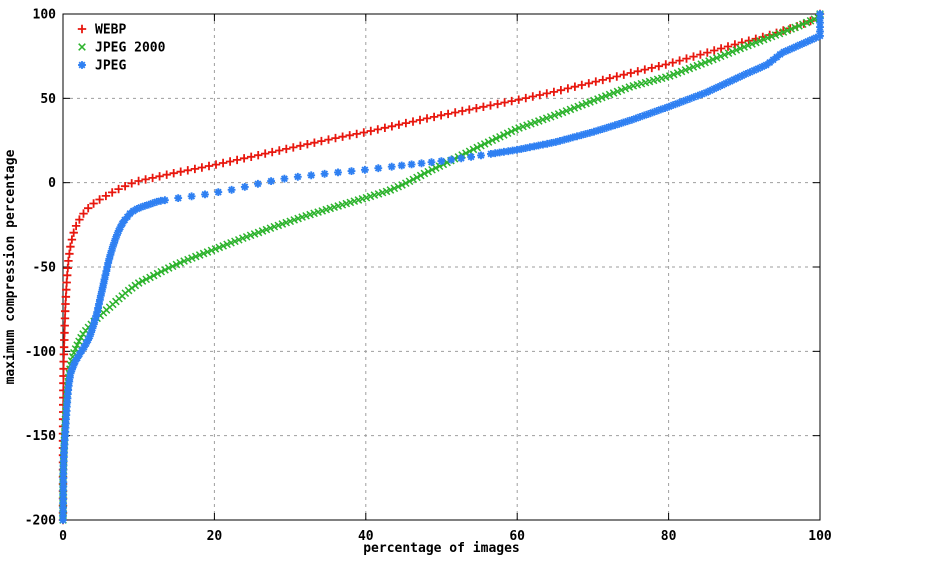  What do you see at coordinates (40, 436) in the screenshot?
I see `y-tick-label--150: -150` at bounding box center [40, 436].